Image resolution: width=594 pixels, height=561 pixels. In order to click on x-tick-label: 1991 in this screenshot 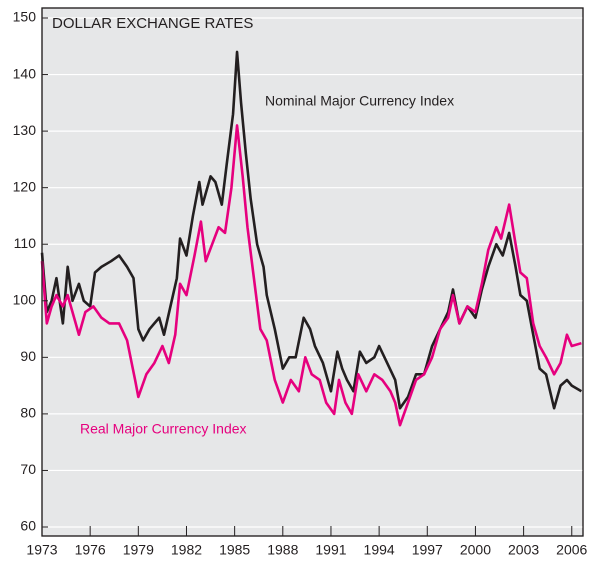, I will do `click(330, 550)`.